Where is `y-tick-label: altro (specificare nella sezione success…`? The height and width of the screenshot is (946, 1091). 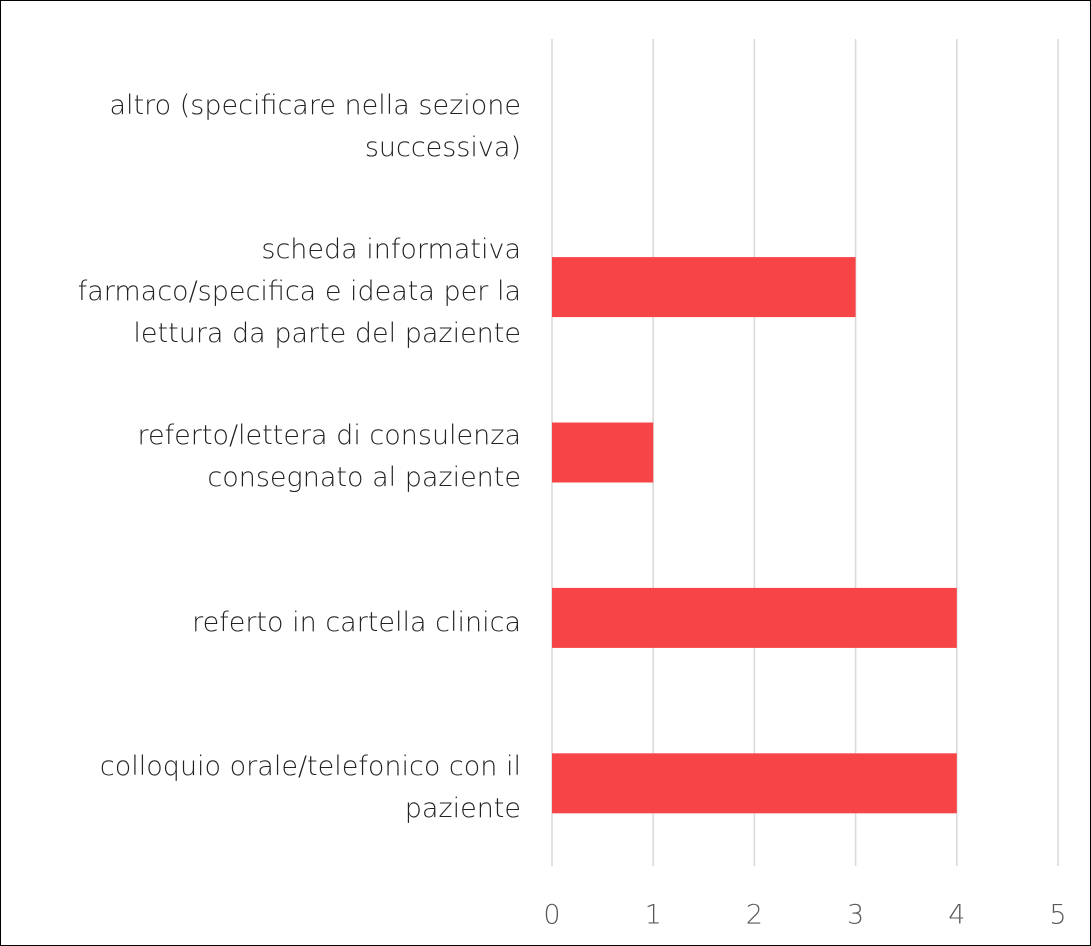 y-tick-label: altro (specificare nella sezione success… is located at coordinates (268, 126).